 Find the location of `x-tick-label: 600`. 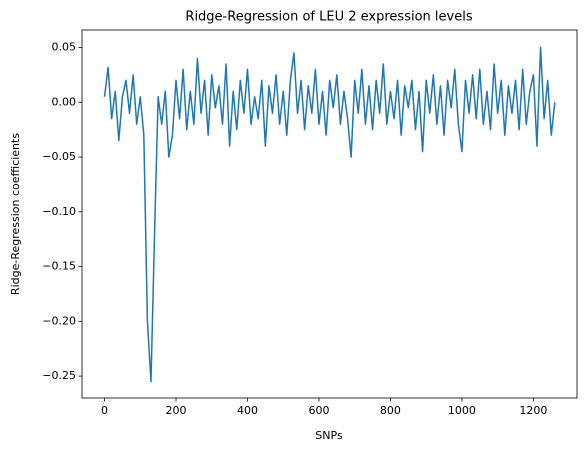

x-tick-label: 600 is located at coordinates (318, 410).